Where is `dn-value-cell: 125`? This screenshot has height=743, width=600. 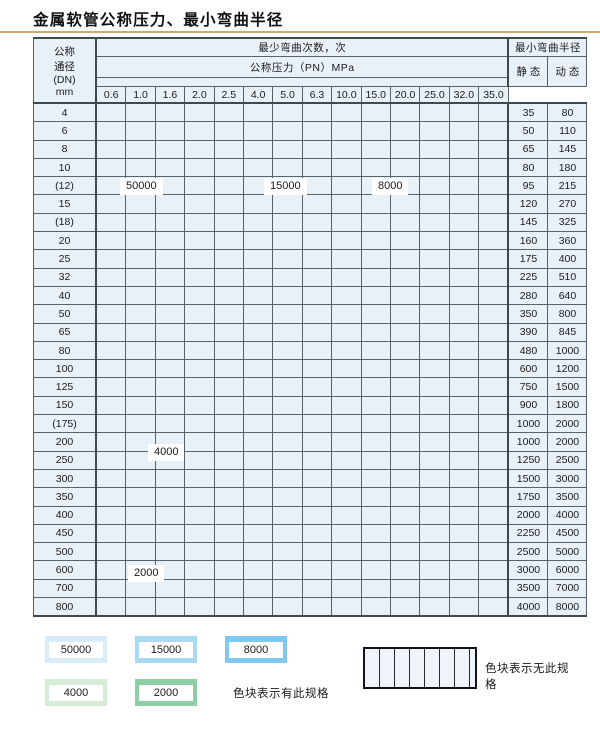 dn-value-cell: 125 is located at coordinates (65, 387).